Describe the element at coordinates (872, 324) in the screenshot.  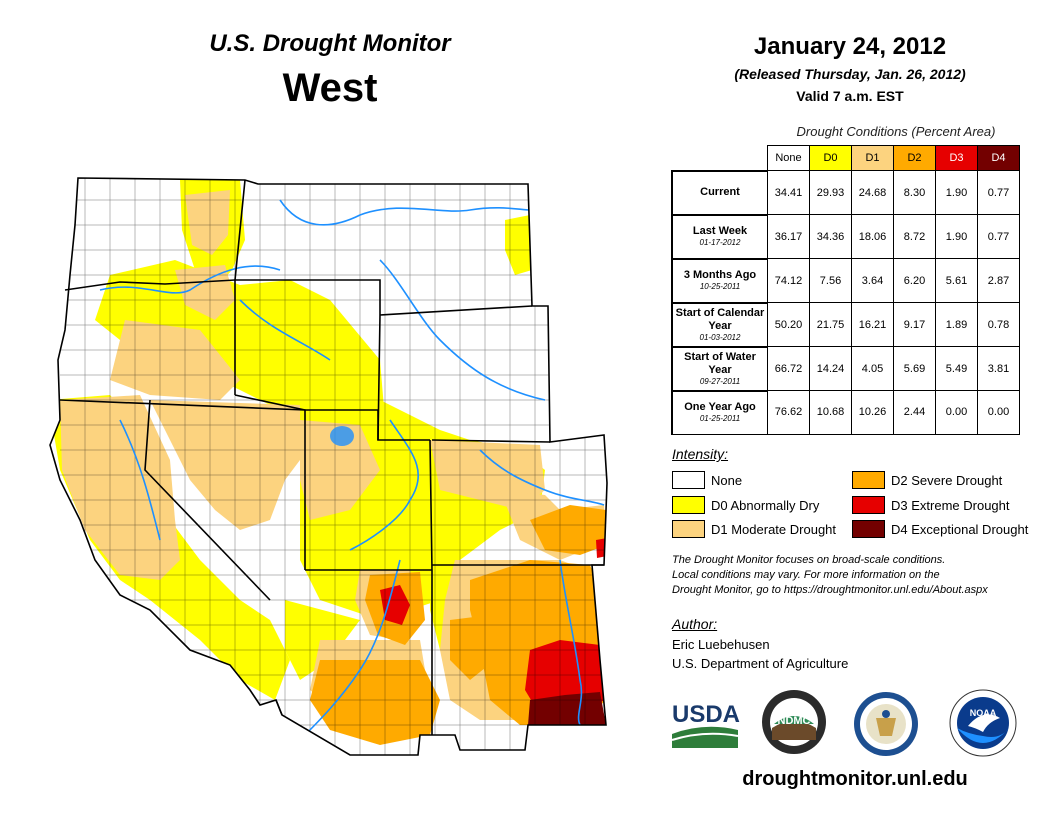
I see `table-cell: 16.21` at that location.